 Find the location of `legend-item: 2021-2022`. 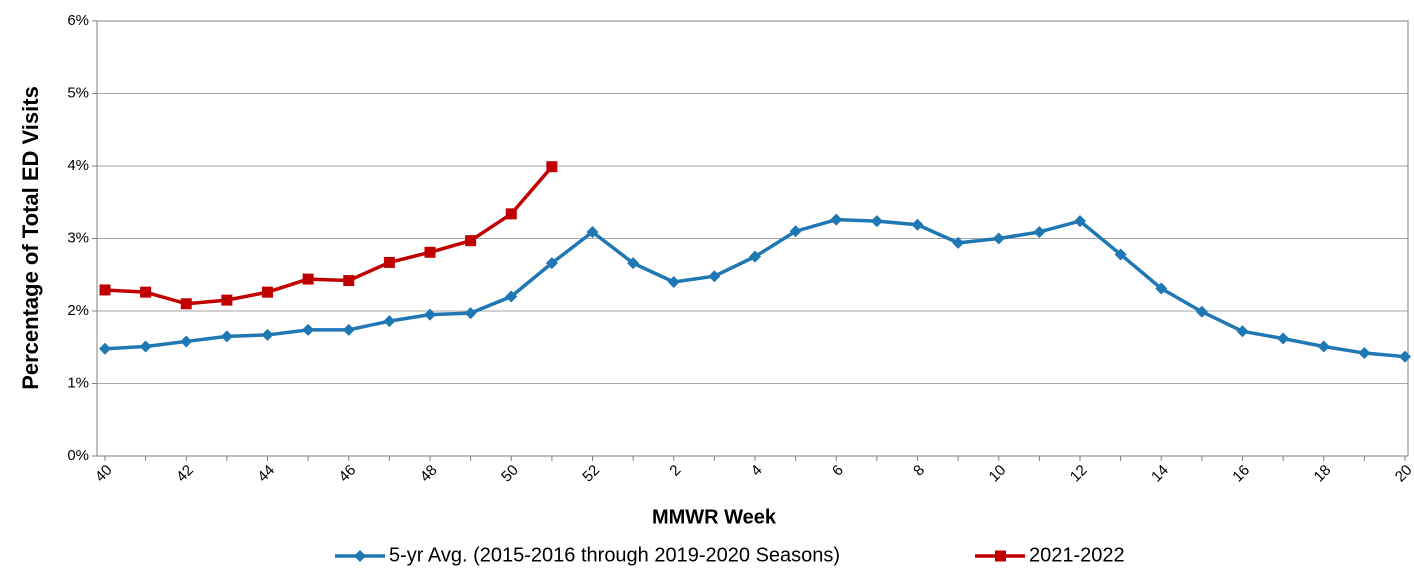

legend-item: 2021-2022 is located at coordinates (1050, 555).